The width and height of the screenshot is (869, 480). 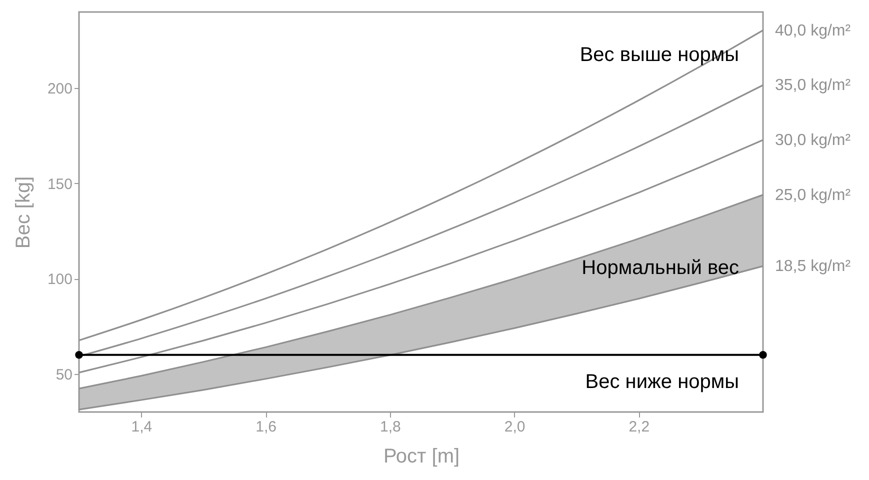 I want to click on series-label: 30,0 kg/m², so click(x=813, y=140).